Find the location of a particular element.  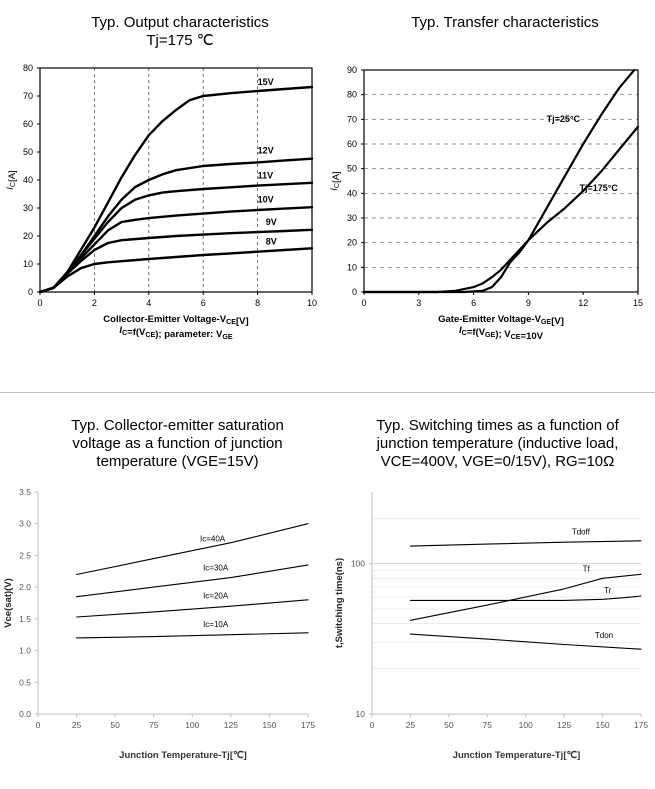

switching-series-label-tdon: Tdon is located at coordinates (604, 635).